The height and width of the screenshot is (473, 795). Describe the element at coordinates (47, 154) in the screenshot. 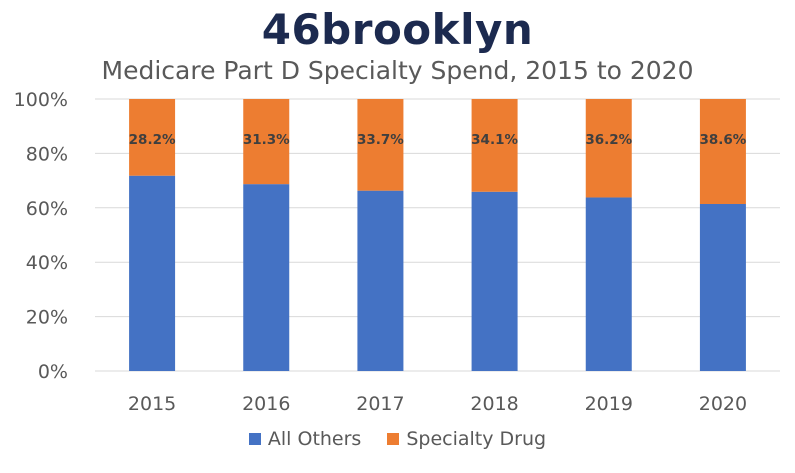

I see `y-tick-label: 80%` at that location.